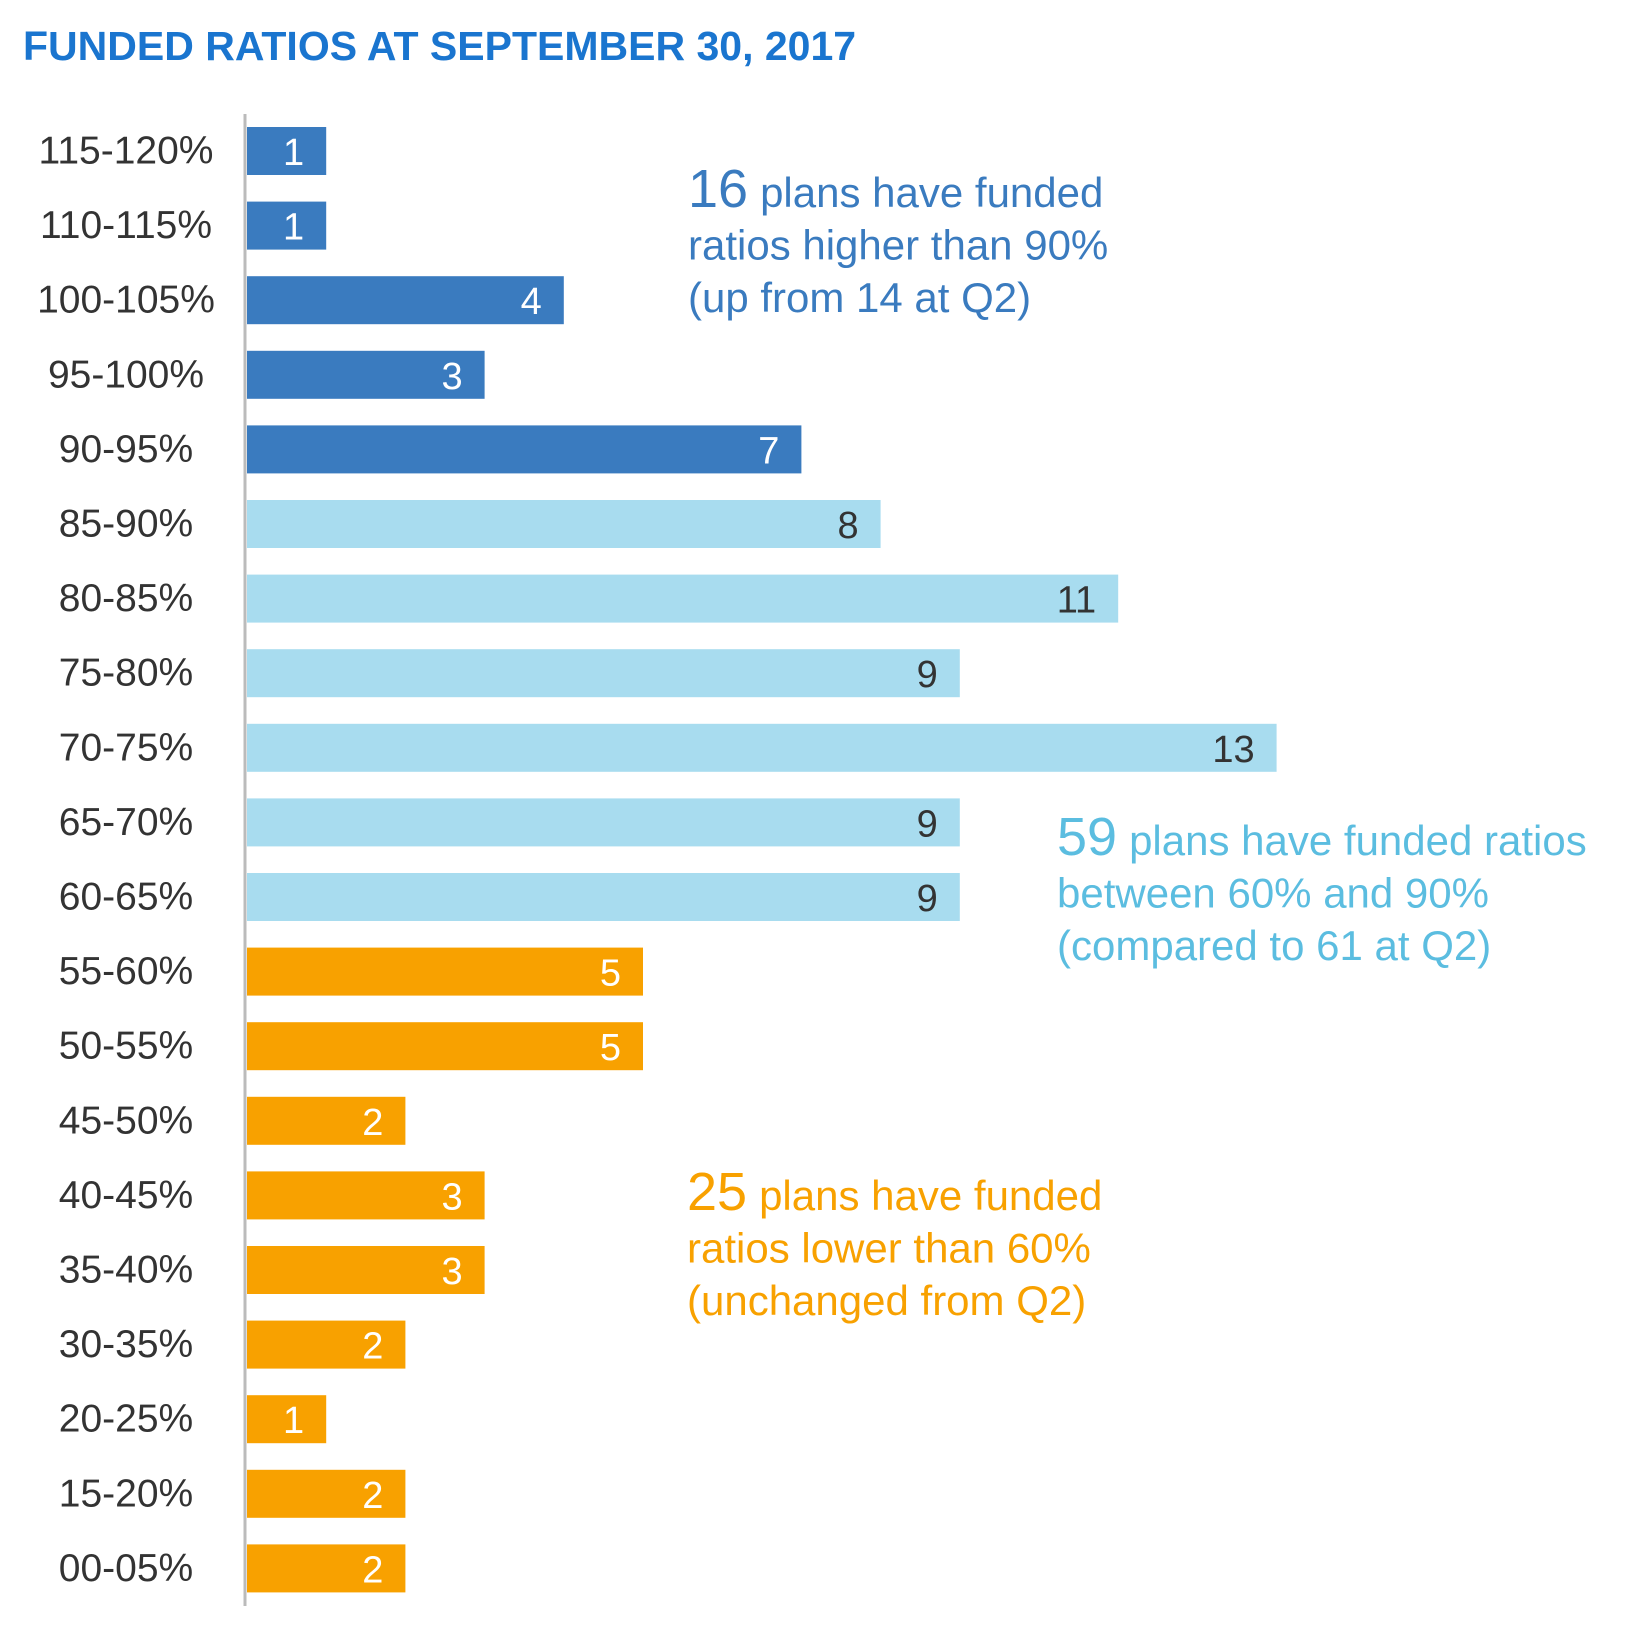 The image size is (1643, 1632). I want to click on category-label: 115-120%, so click(126, 151).